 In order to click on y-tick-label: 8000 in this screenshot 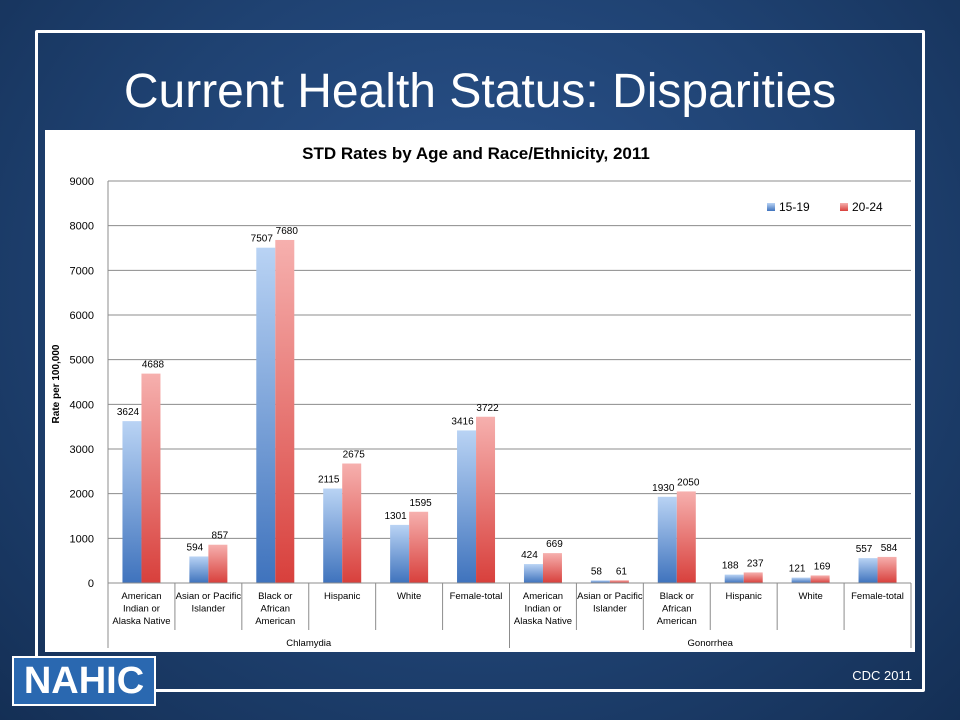, I will do `click(82, 227)`.